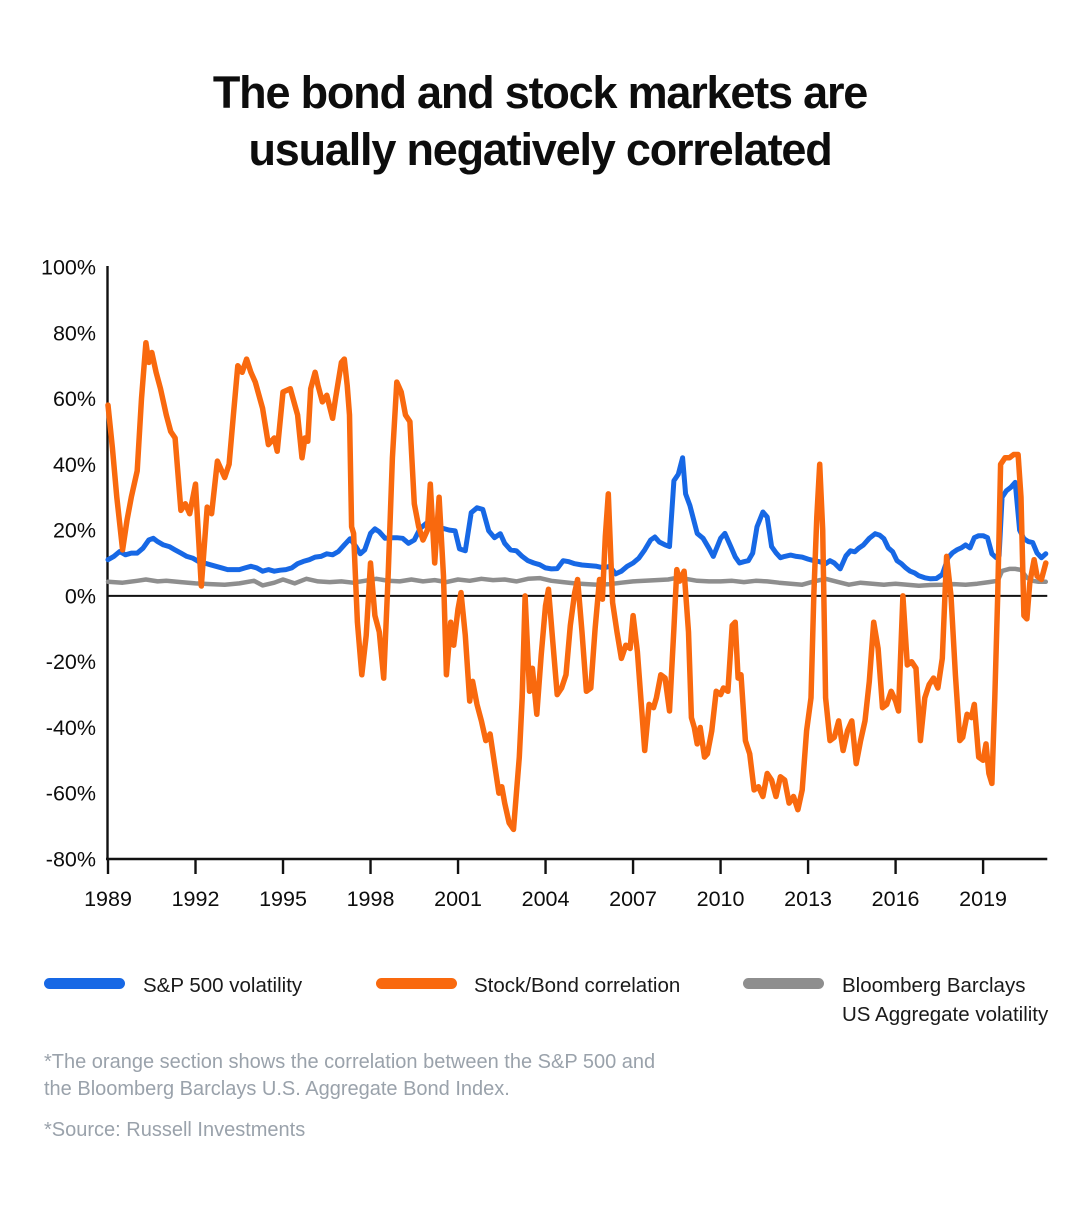  What do you see at coordinates (458, 899) in the screenshot?
I see `x-axis-tick-label: 2001` at bounding box center [458, 899].